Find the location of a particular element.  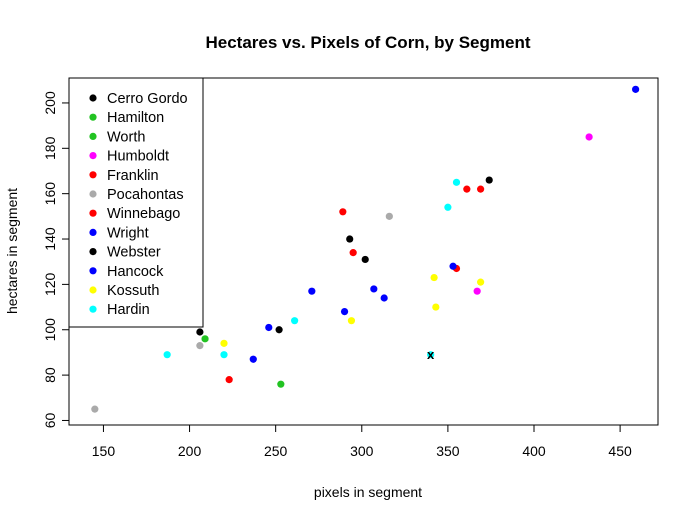

y-tick-label: 120 is located at coordinates (50, 284).